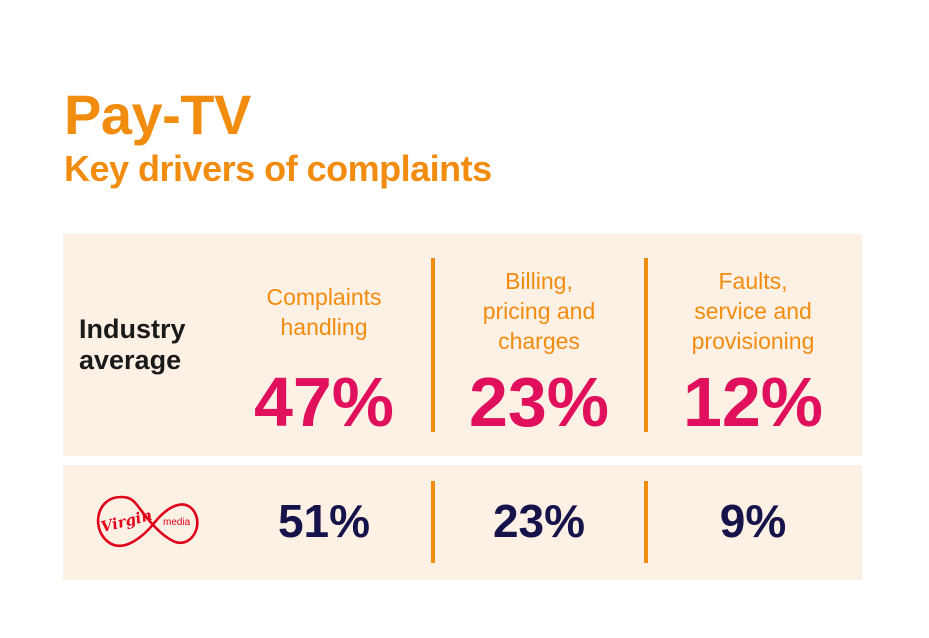 The image size is (929, 638). I want to click on industry-value: 23%, so click(539, 402).